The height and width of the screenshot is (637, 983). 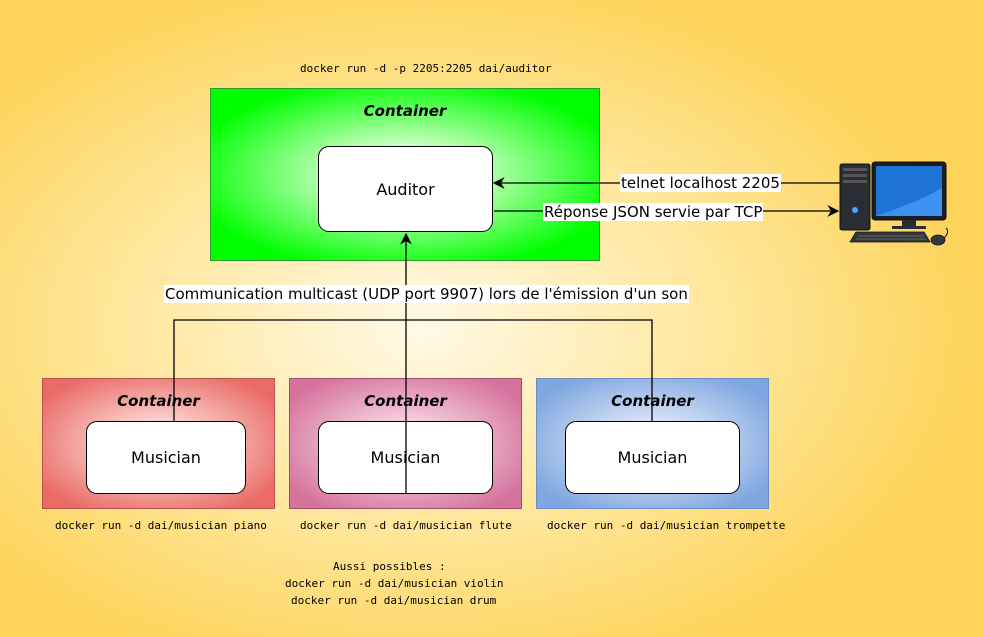 What do you see at coordinates (161, 525) in the screenshot?
I see `piano-command: docker run -d dai/musician piano` at bounding box center [161, 525].